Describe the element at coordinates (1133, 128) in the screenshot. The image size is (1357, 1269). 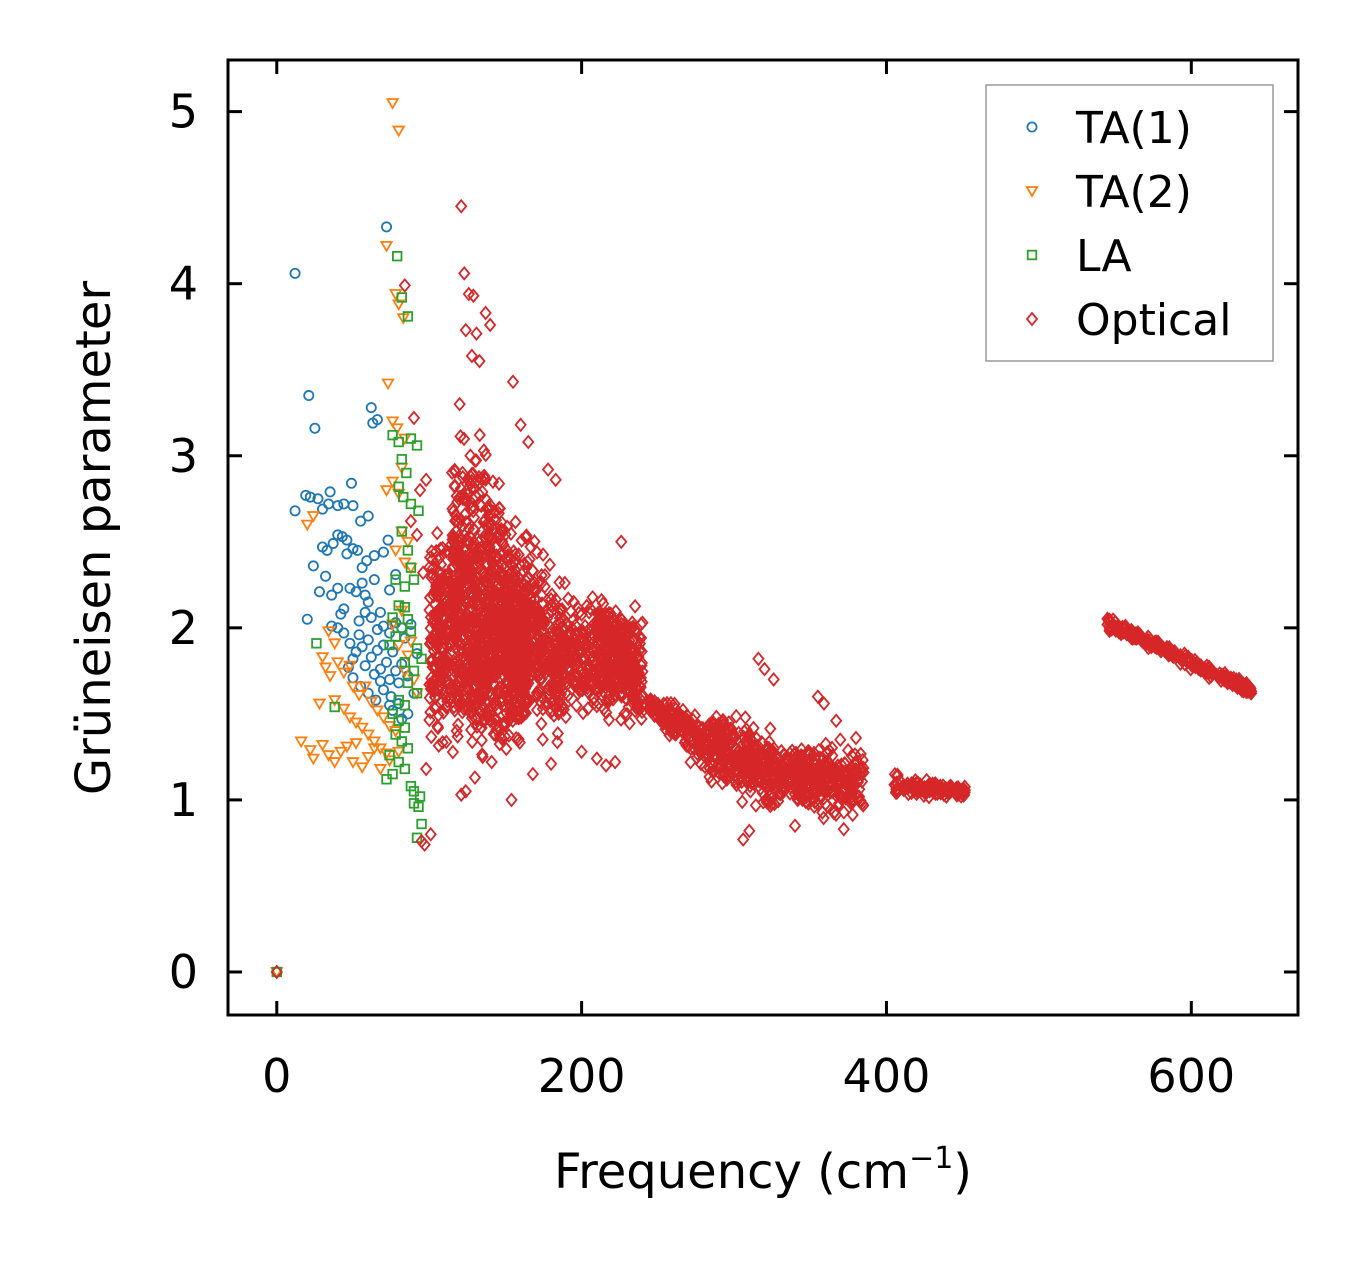
I see `legend-label: TA(1)` at that location.